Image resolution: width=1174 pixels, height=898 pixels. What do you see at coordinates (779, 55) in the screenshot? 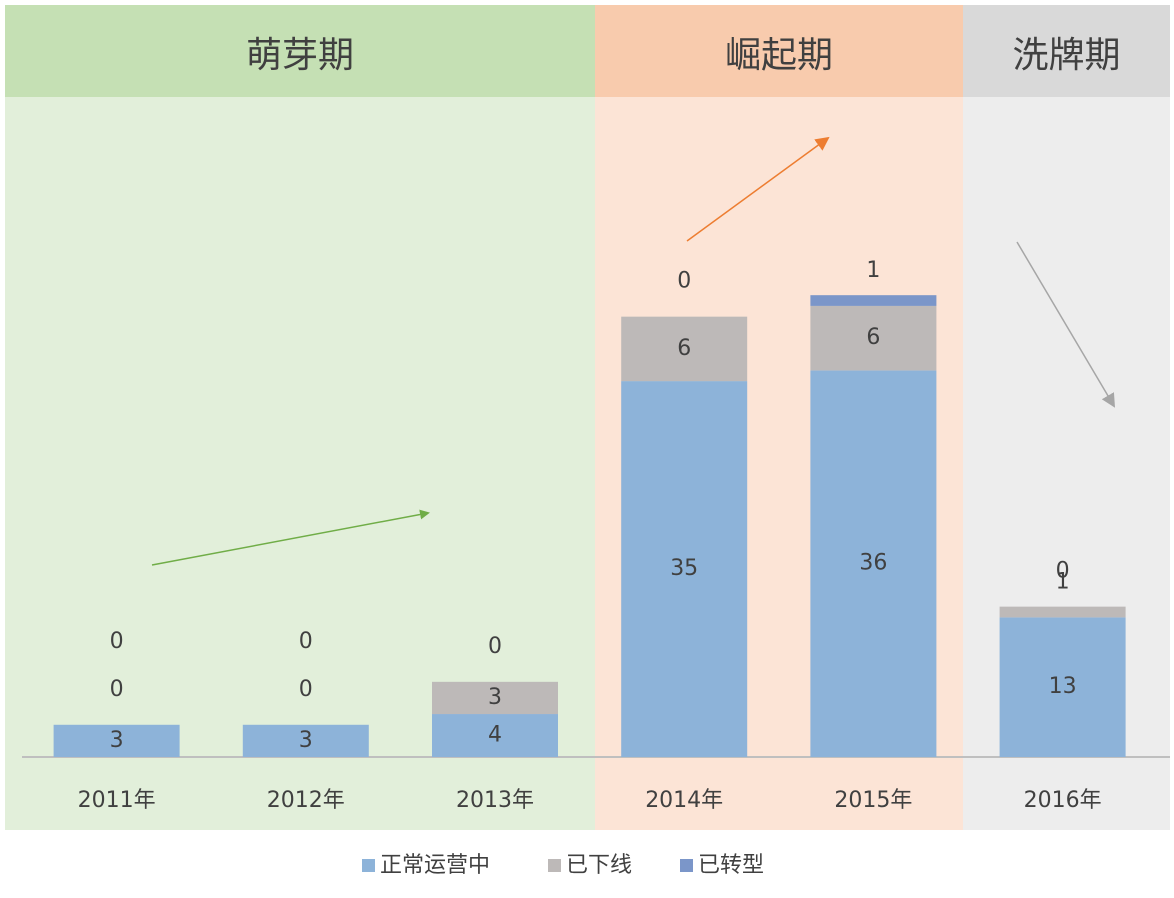
I see `phase-label: 崛起期` at bounding box center [779, 55].